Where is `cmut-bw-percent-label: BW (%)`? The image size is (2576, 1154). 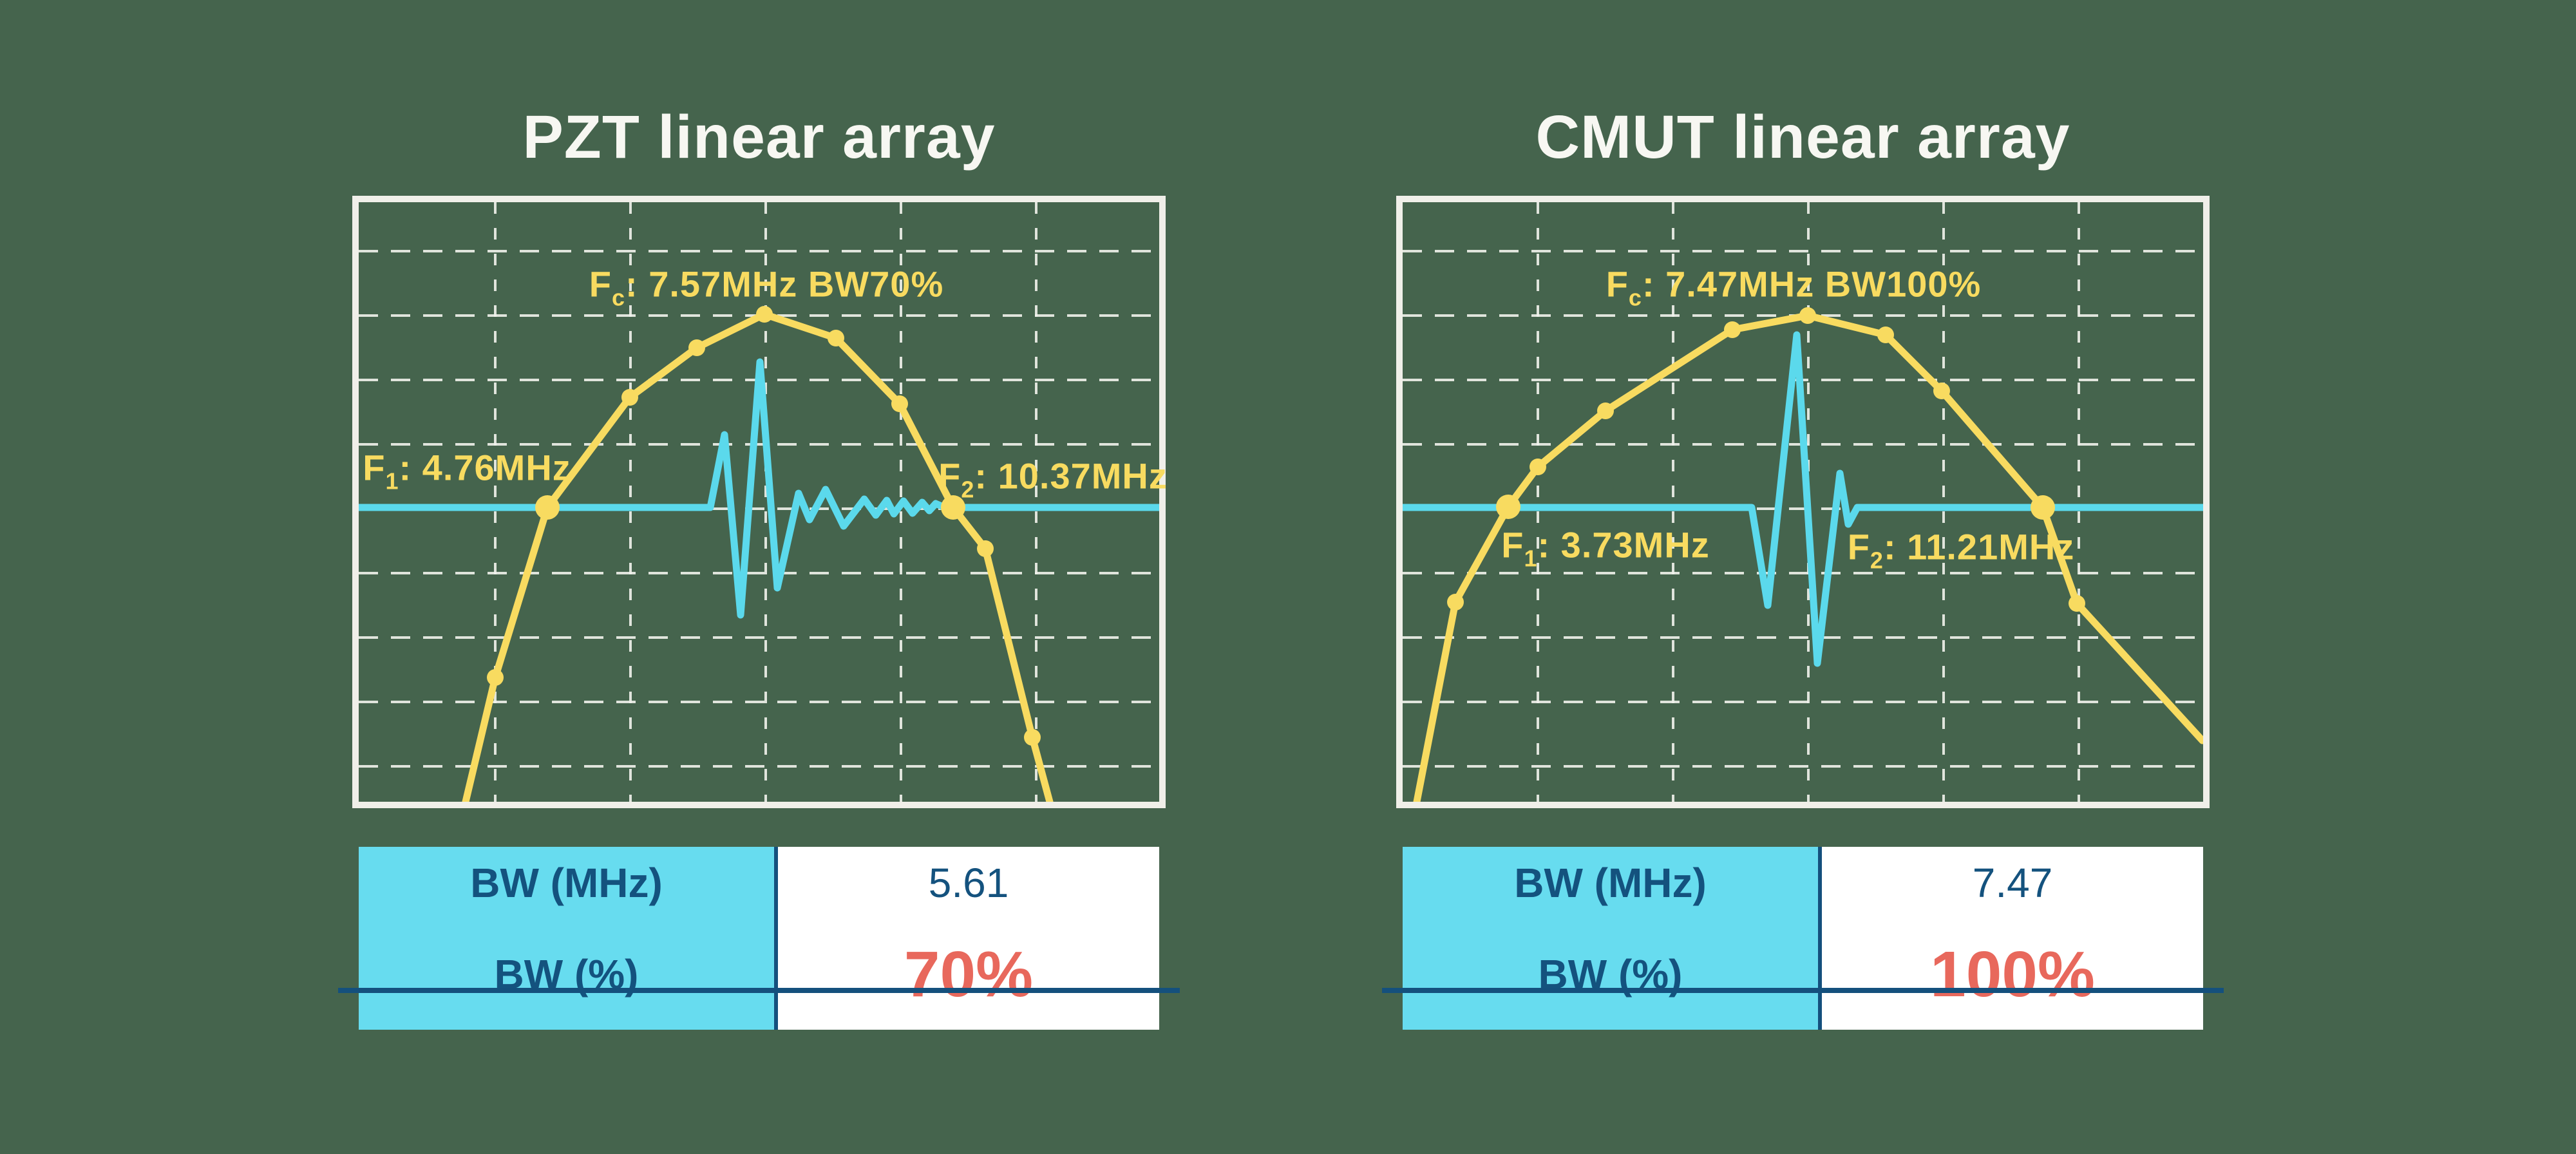 cmut-bw-percent-label: BW (%) is located at coordinates (1610, 974).